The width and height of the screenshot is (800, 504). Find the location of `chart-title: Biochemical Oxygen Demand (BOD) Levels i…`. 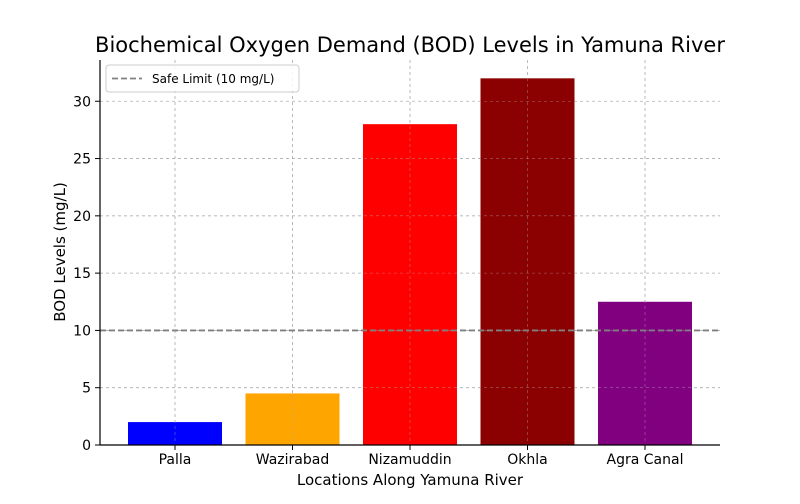

chart-title: Biochemical Oxygen Demand (BOD) Levels i… is located at coordinates (410, 45).